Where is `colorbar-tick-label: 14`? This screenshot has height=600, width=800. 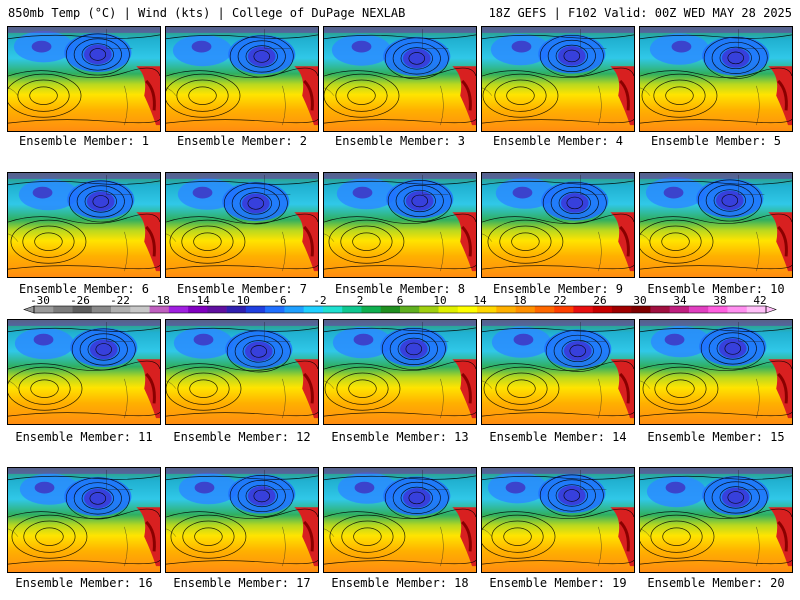 colorbar-tick-label: 14 is located at coordinates (480, 301).